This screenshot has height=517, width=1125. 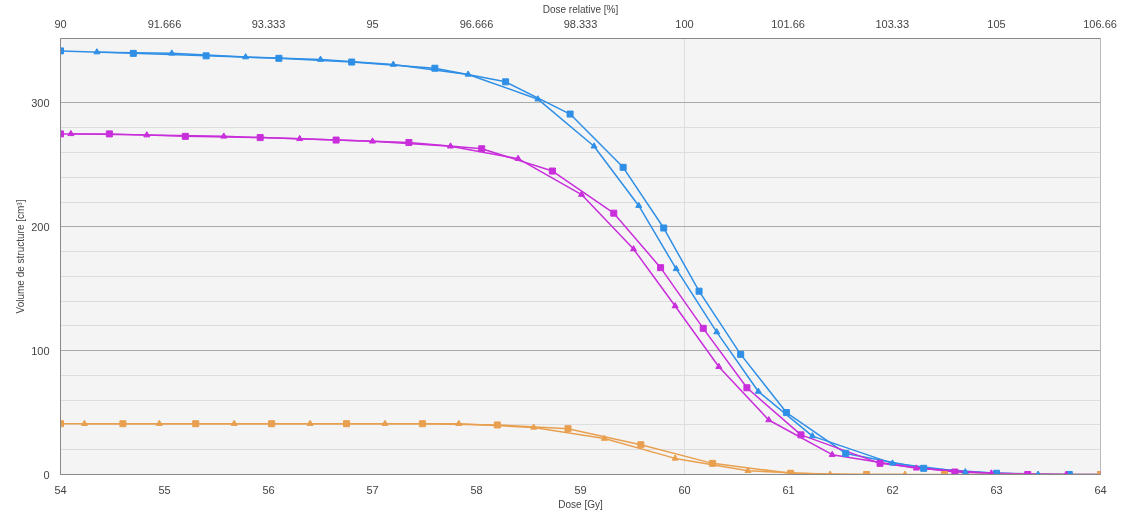 I want to click on x2-tick-label: 95, so click(x=372, y=23).